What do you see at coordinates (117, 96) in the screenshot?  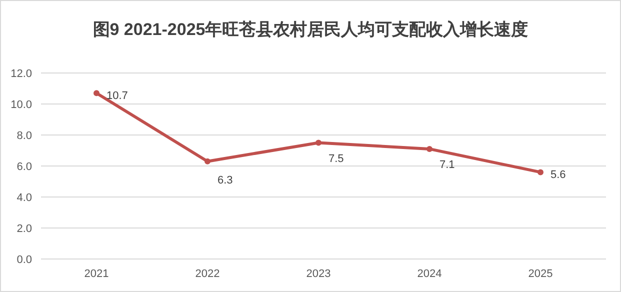 I see `data-label: 10.7` at bounding box center [117, 96].